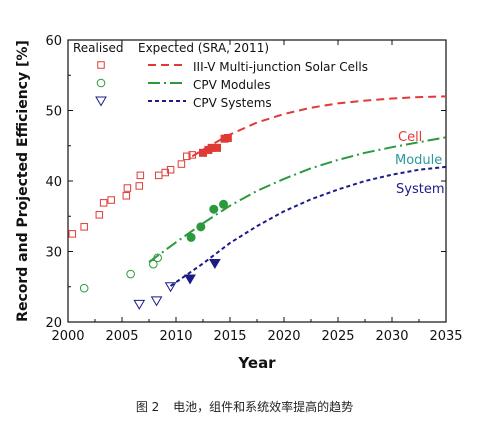  What do you see at coordinates (229, 336) in the screenshot?
I see `x-tick-label: 2015` at bounding box center [229, 336].